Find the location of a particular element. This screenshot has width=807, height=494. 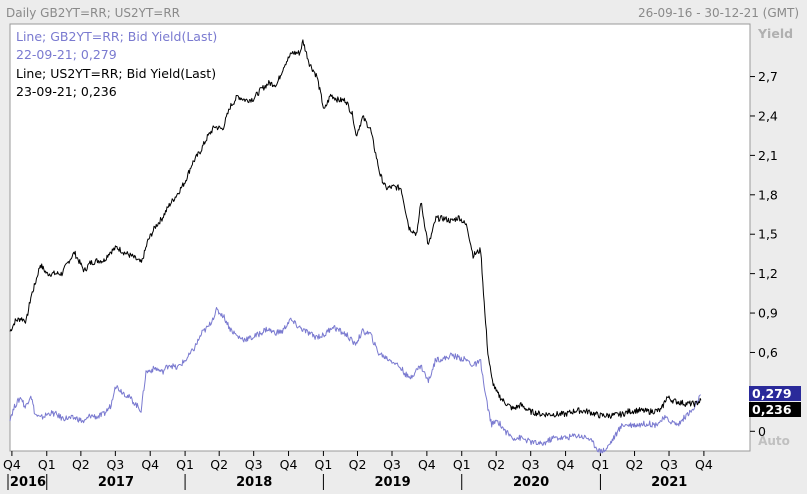

y-tick-label: 1,8 is located at coordinates (768, 194).